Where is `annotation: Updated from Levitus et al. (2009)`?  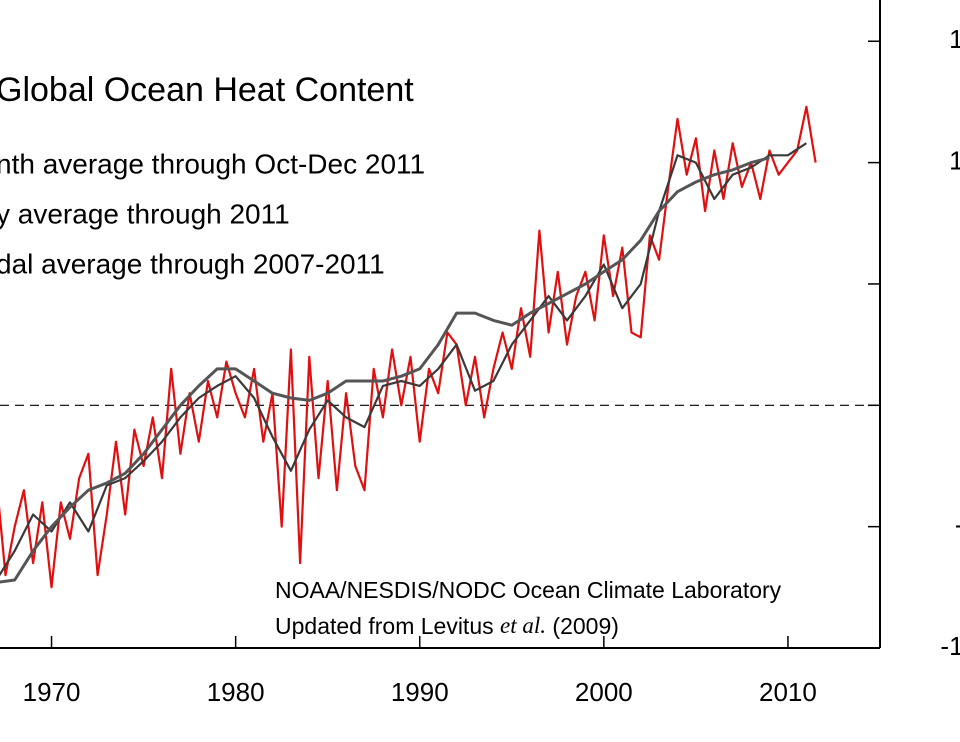 annotation: Updated from Levitus et al. (2009) is located at coordinates (447, 626).